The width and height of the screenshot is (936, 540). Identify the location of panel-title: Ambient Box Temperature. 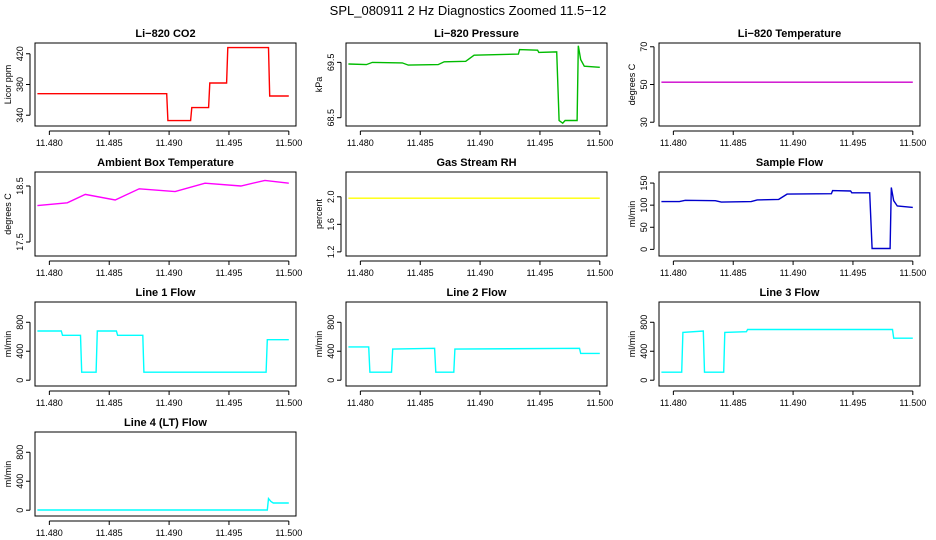
(165, 163).